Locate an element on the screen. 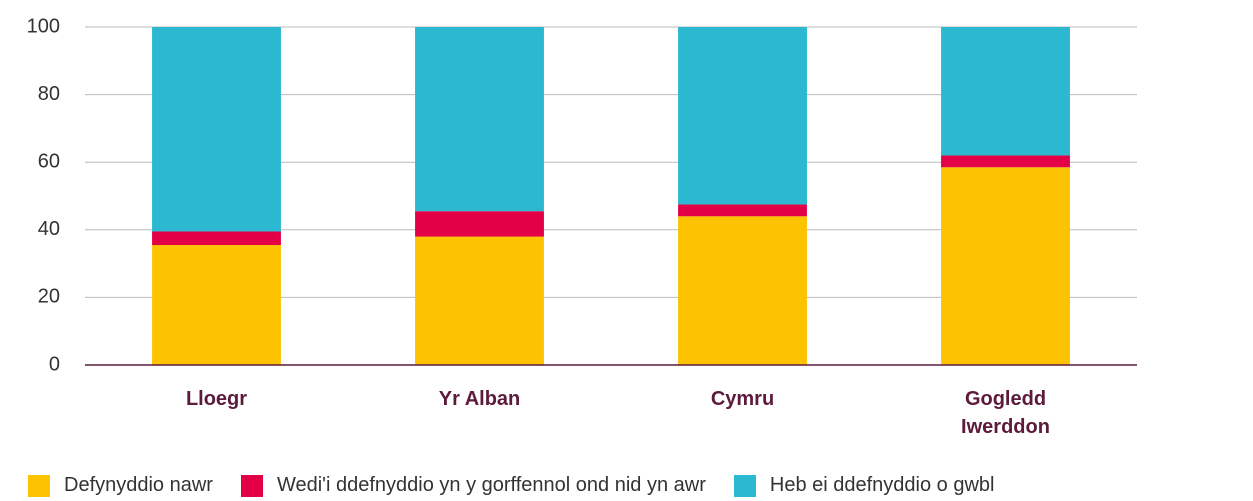  y-tick-label: 60 is located at coordinates (49, 161).